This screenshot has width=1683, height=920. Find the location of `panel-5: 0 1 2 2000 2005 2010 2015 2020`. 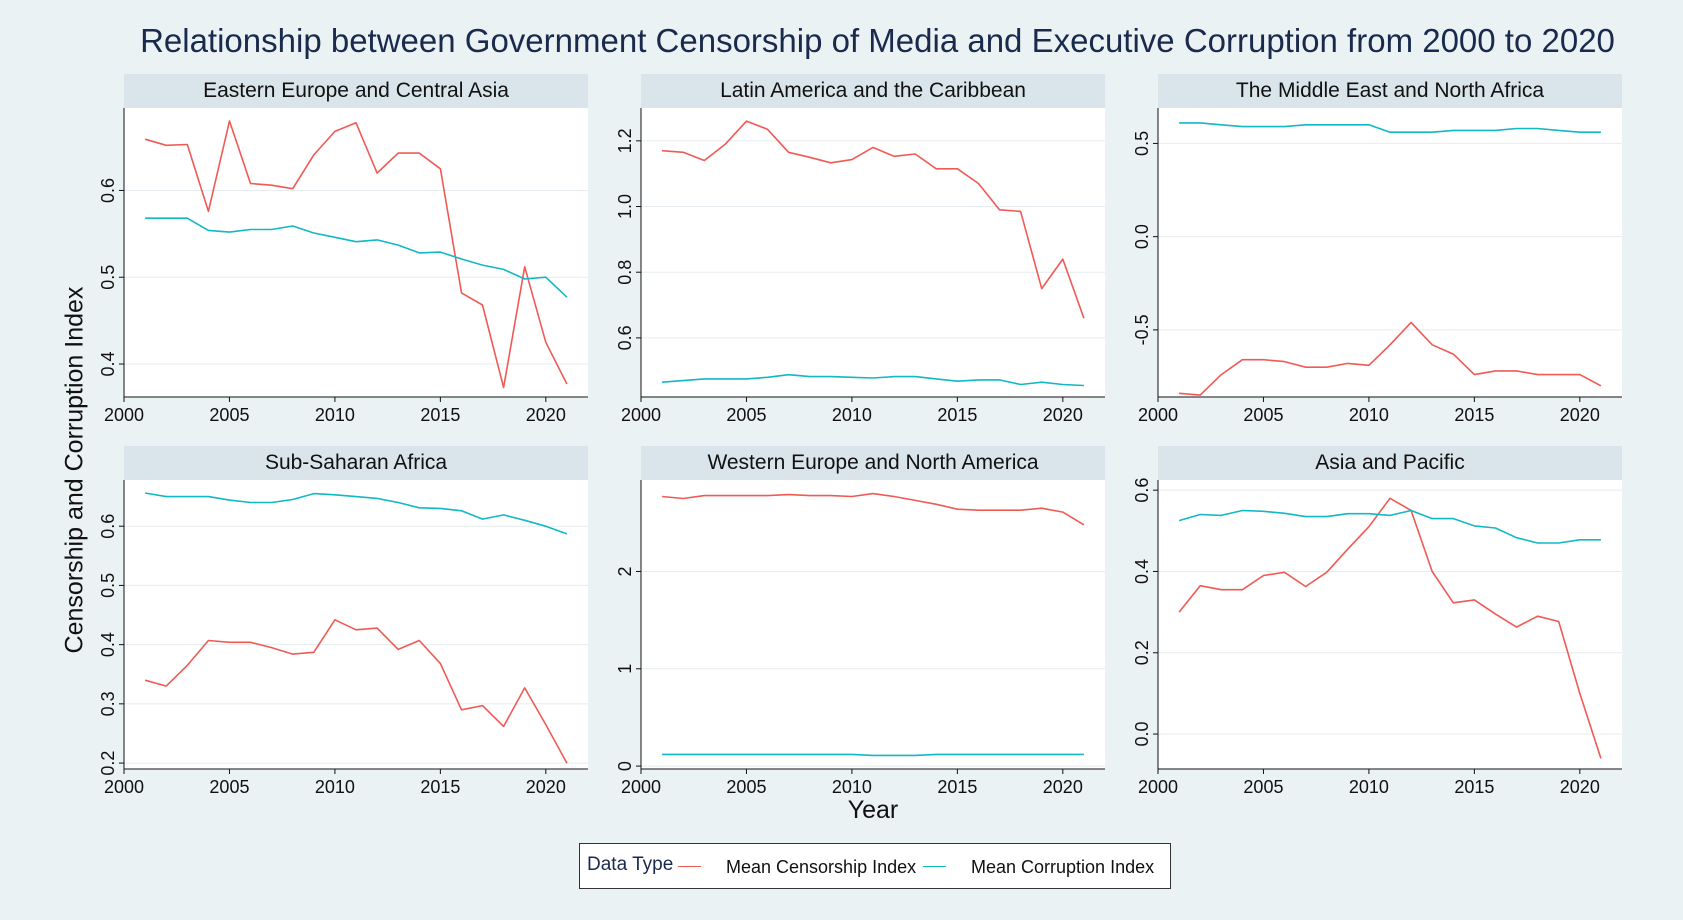

panel-5: 0 1 2 2000 2005 2010 2015 2020 is located at coordinates (860, 638).